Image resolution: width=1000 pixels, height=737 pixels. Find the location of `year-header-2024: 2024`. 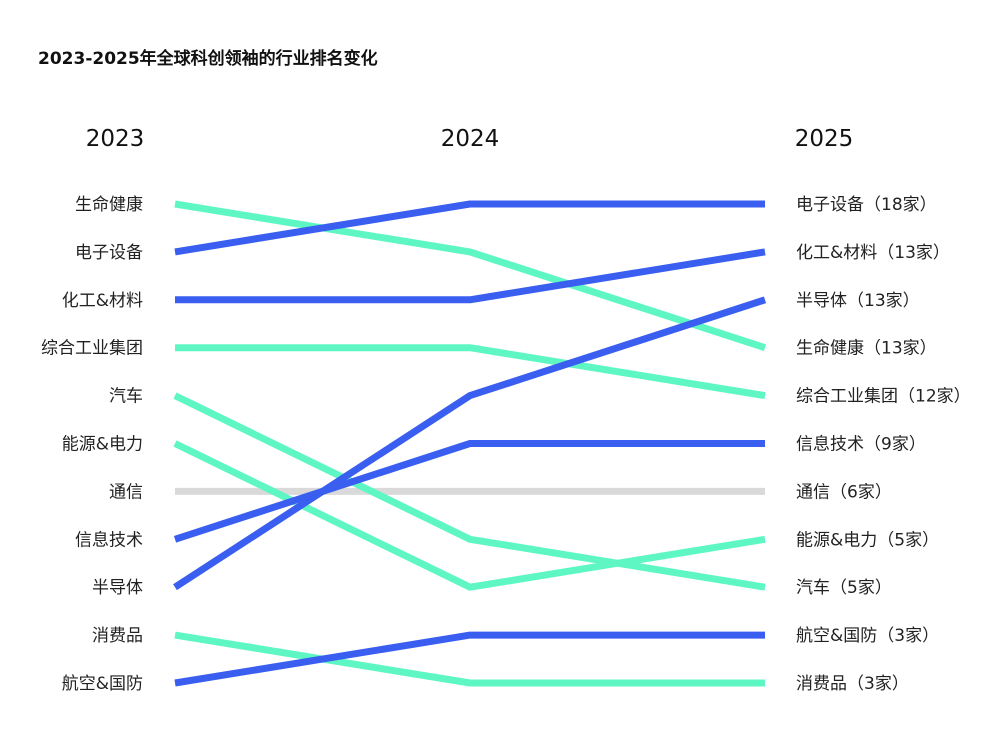

year-header-2024: 2024 is located at coordinates (470, 139).